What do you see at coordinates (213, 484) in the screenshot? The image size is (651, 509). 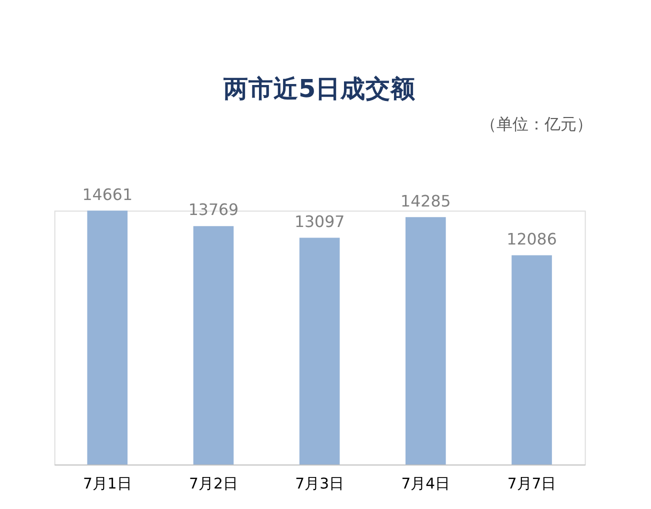 I see `x-tick-label: 7月2日` at bounding box center [213, 484].